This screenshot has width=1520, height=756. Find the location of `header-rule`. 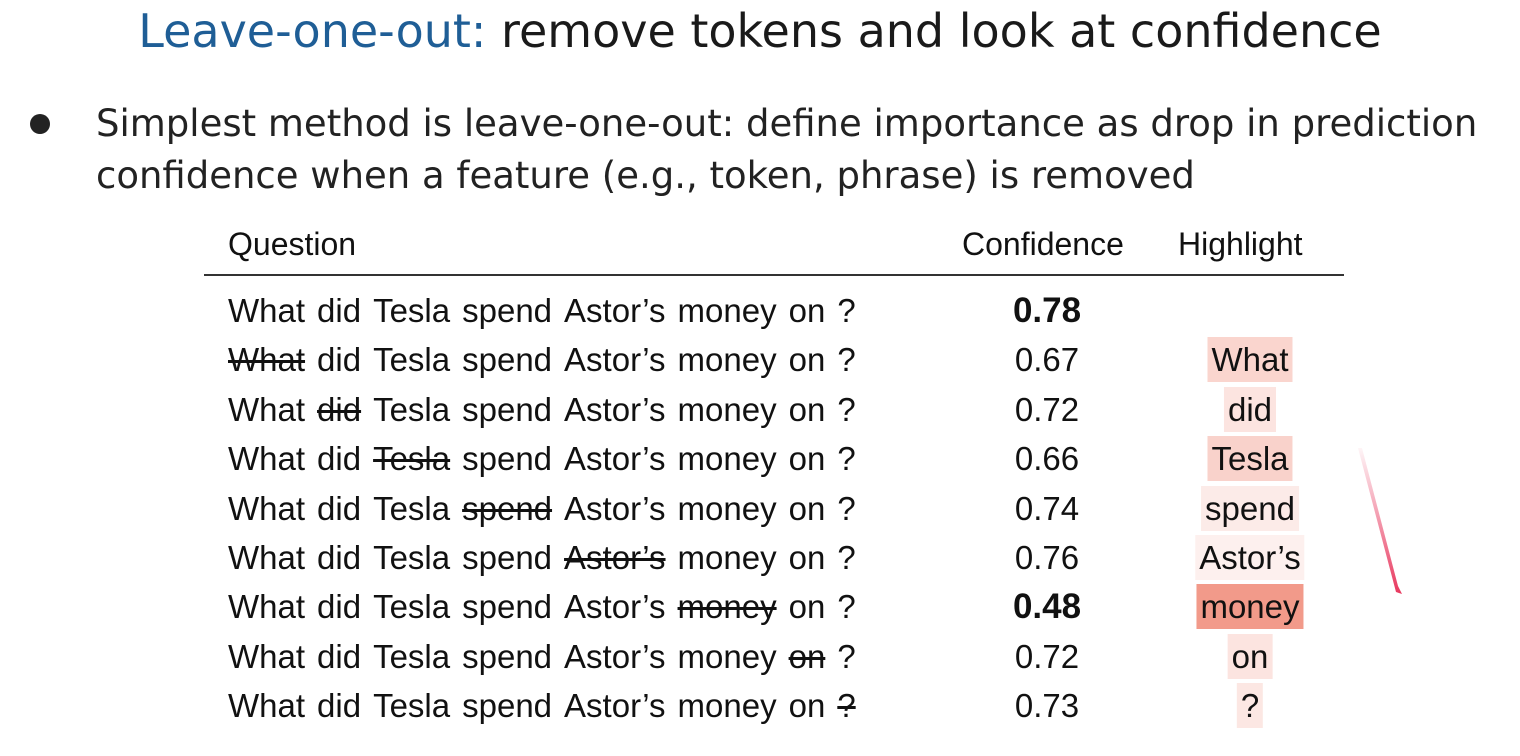

header-rule is located at coordinates (774, 275).